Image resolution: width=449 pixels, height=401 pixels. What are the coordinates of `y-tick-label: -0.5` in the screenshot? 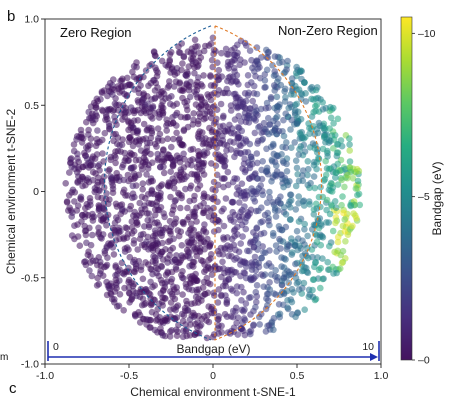 It's located at (30, 278).